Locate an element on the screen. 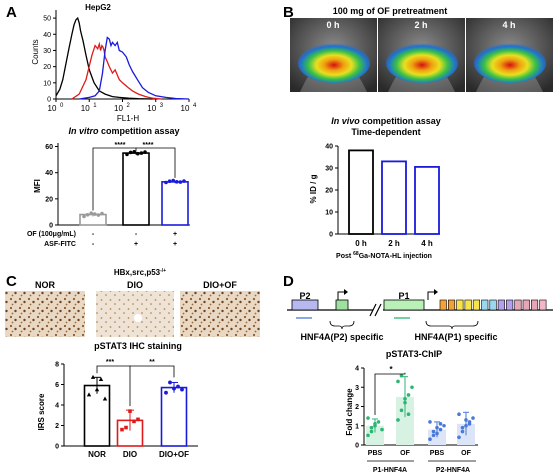  flow-x-tick-exponent: 3 is located at coordinates (162, 106).